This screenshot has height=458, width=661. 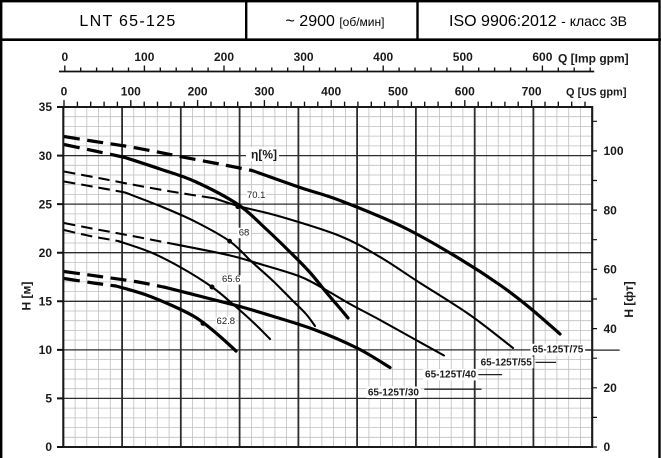 I want to click on svg-text: 65-125T/55, so click(x=507, y=363).